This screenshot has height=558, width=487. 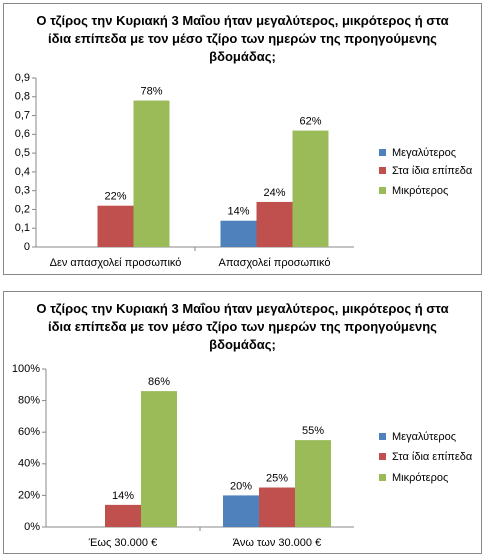 What do you see at coordinates (22, 115) in the screenshot?
I see `y-tick-label: 0,7` at bounding box center [22, 115].